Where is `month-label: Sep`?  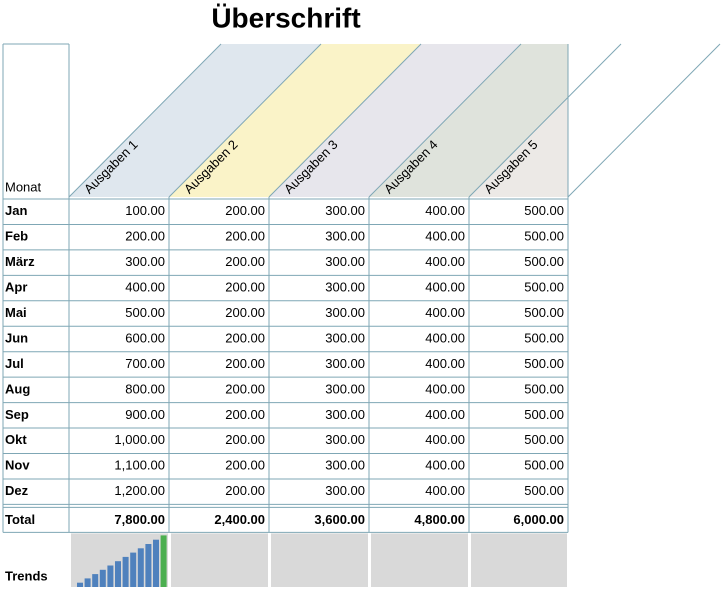 month-label: Sep is located at coordinates (17, 414).